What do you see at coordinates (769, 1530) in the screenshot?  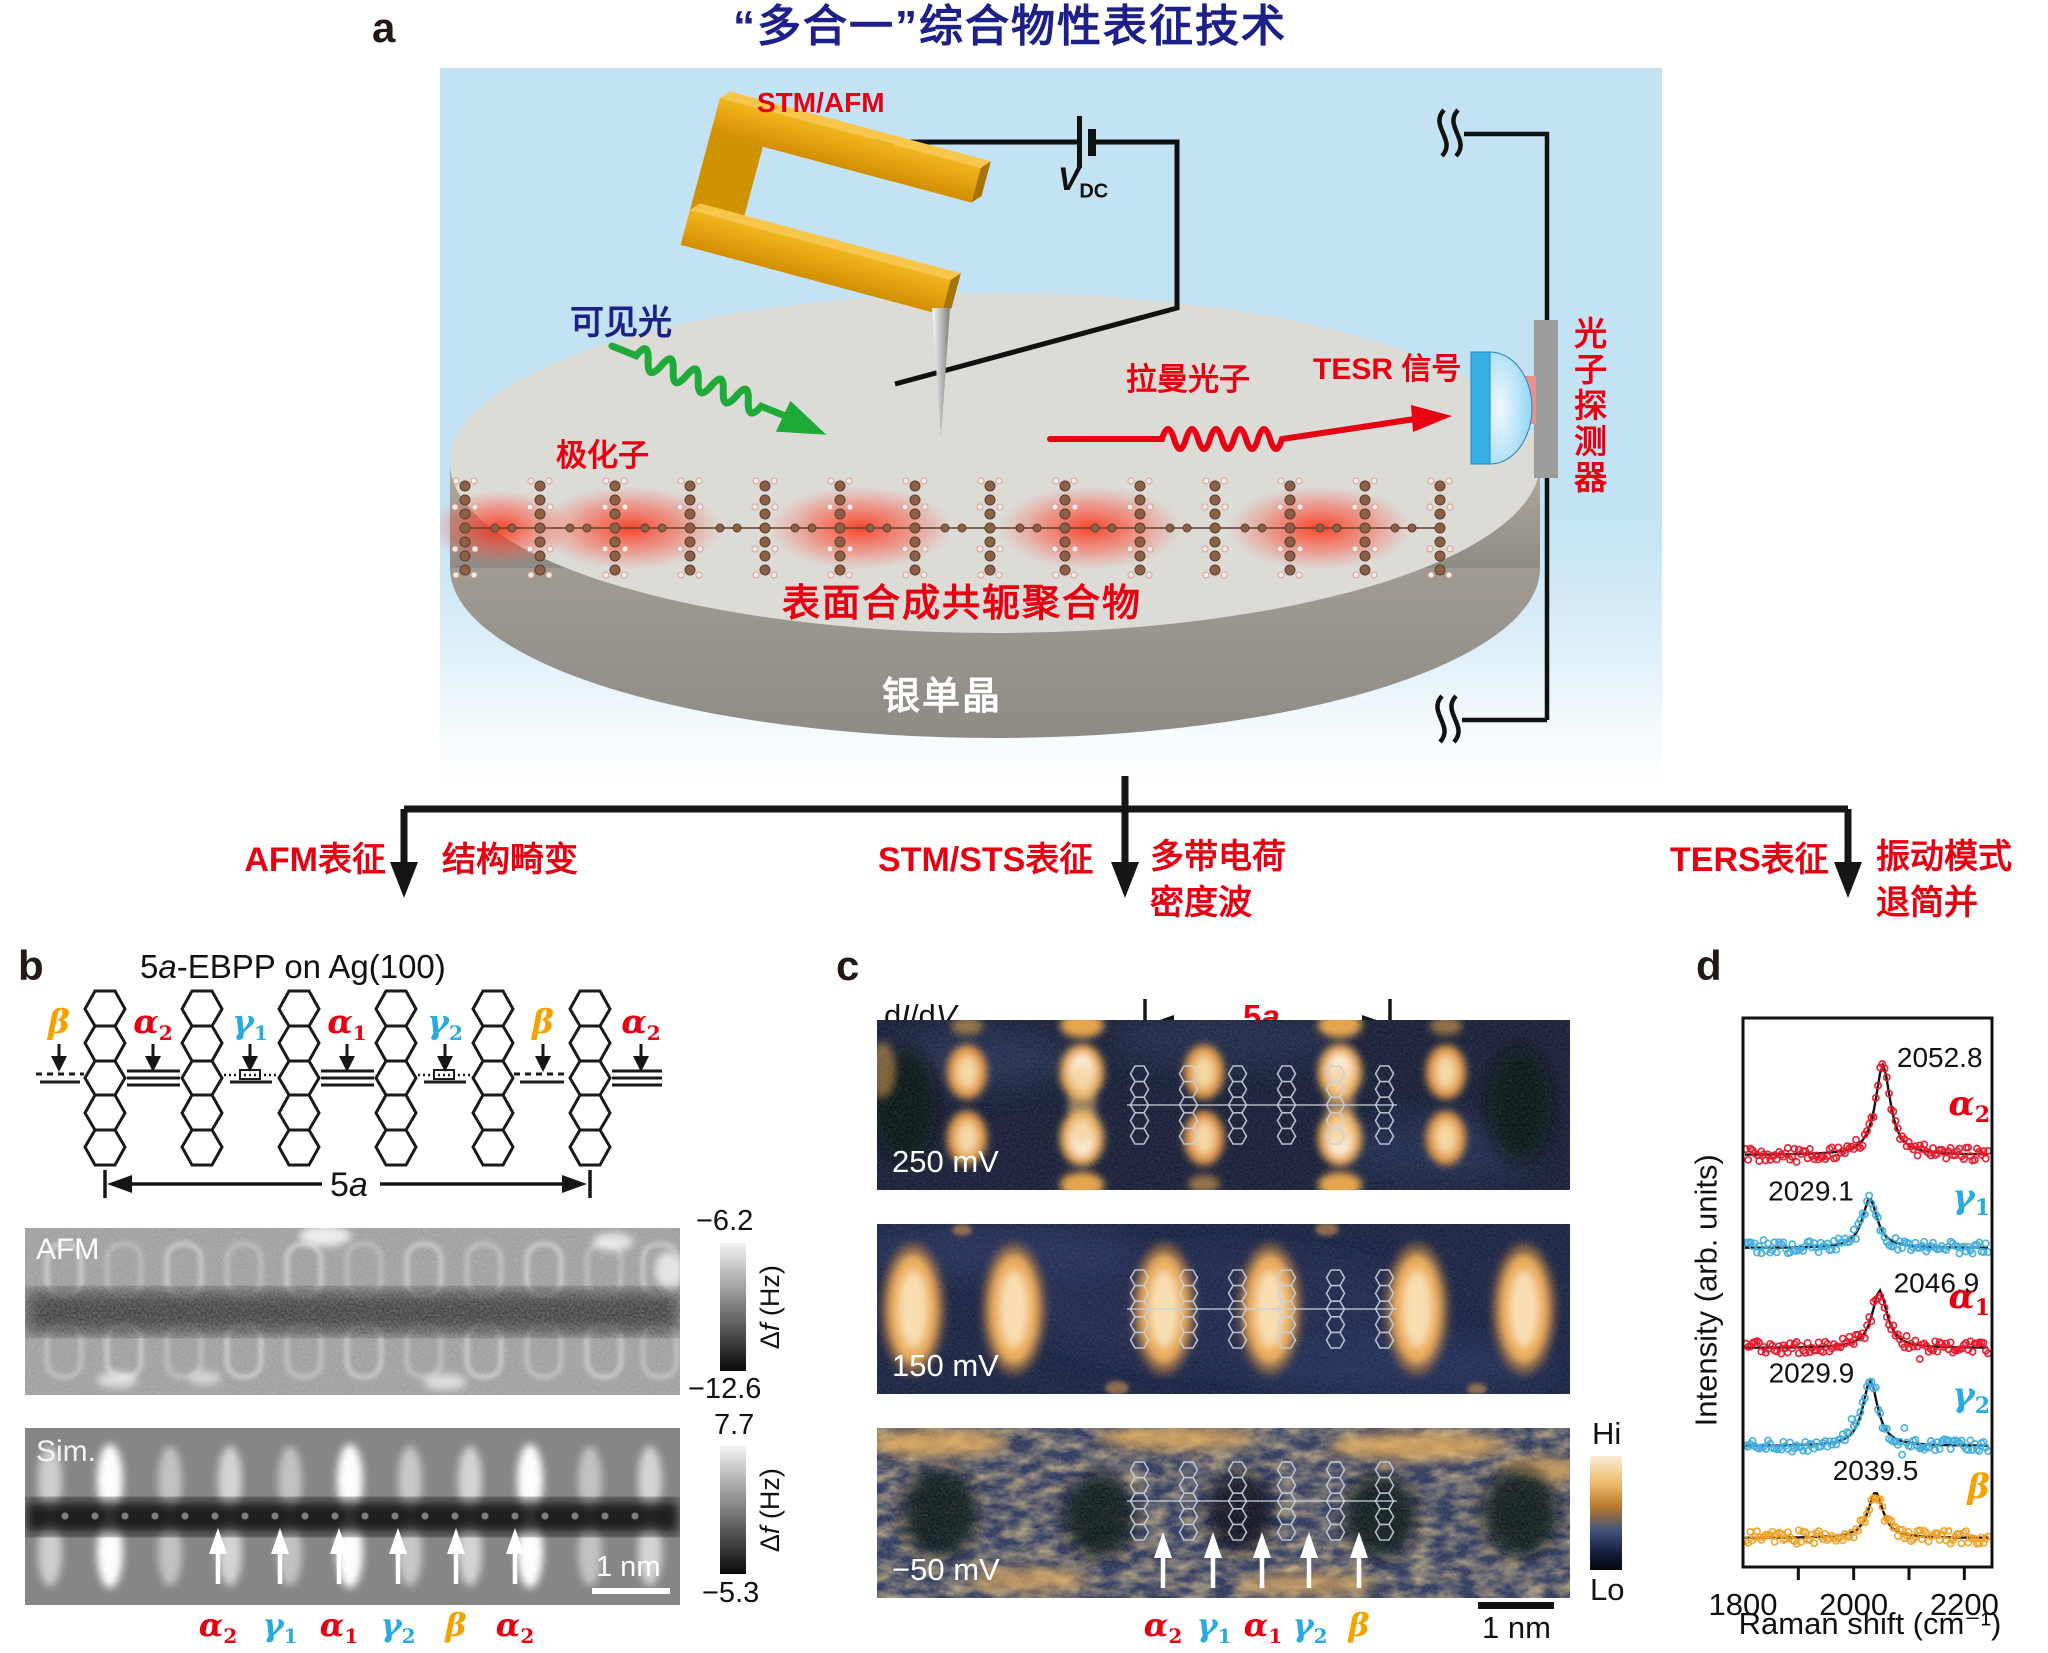 I see `f-italic: f` at bounding box center [769, 1530].